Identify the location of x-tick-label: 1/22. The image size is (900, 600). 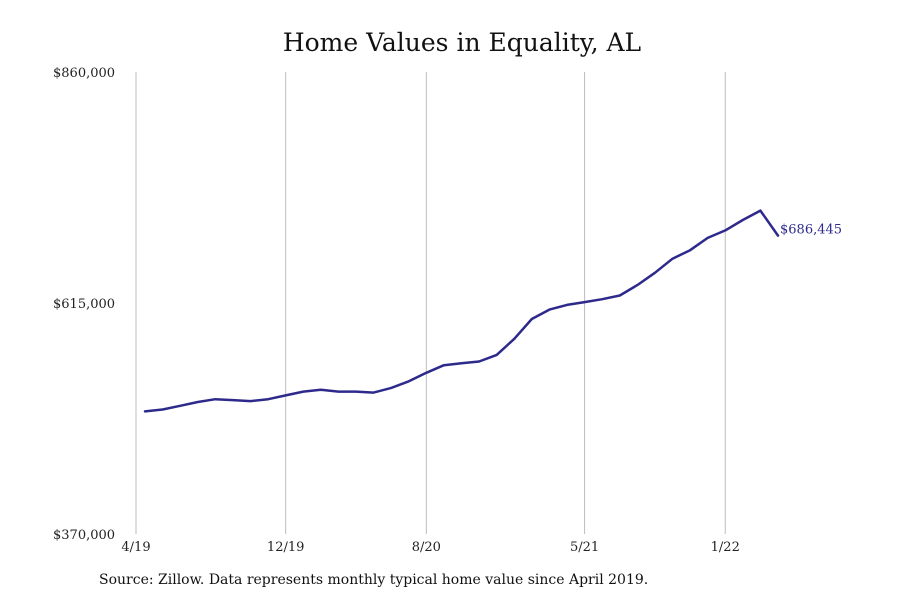
(725, 547).